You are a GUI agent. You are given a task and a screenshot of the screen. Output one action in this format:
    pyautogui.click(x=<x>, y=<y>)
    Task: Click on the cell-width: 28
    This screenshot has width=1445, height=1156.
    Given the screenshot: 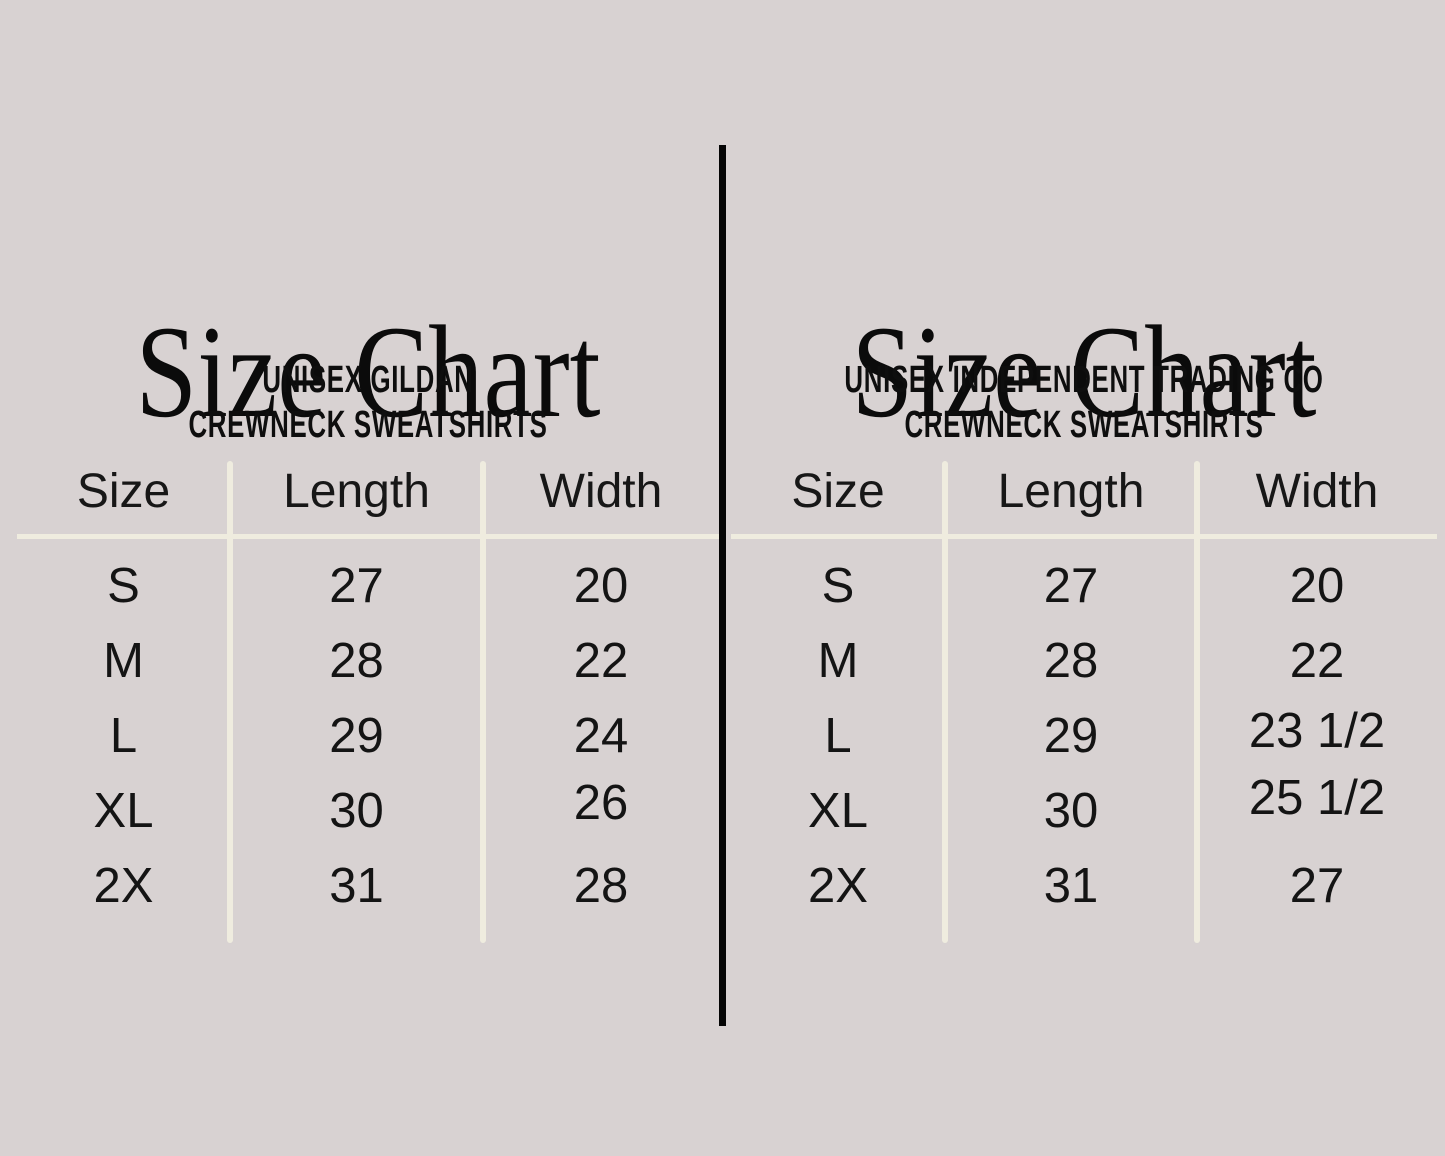 What is the action you would take?
    pyautogui.click(x=601, y=885)
    